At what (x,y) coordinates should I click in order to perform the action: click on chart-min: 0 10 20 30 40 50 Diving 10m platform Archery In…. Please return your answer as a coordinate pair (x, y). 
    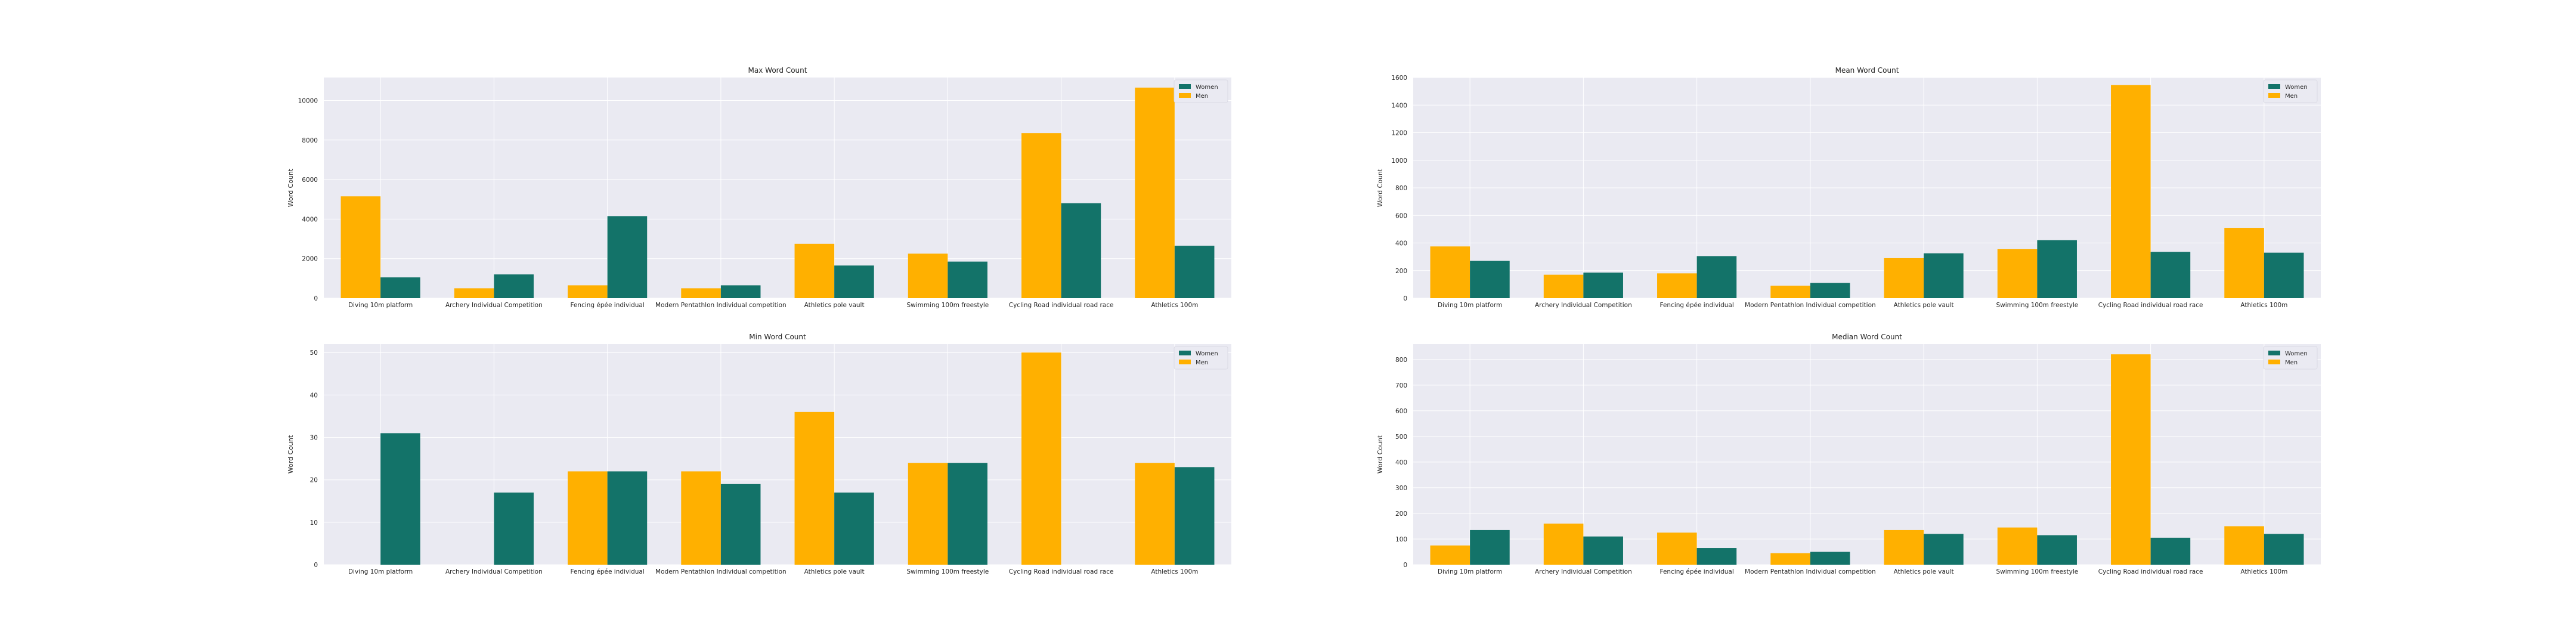
    Looking at the image, I should click on (759, 454).